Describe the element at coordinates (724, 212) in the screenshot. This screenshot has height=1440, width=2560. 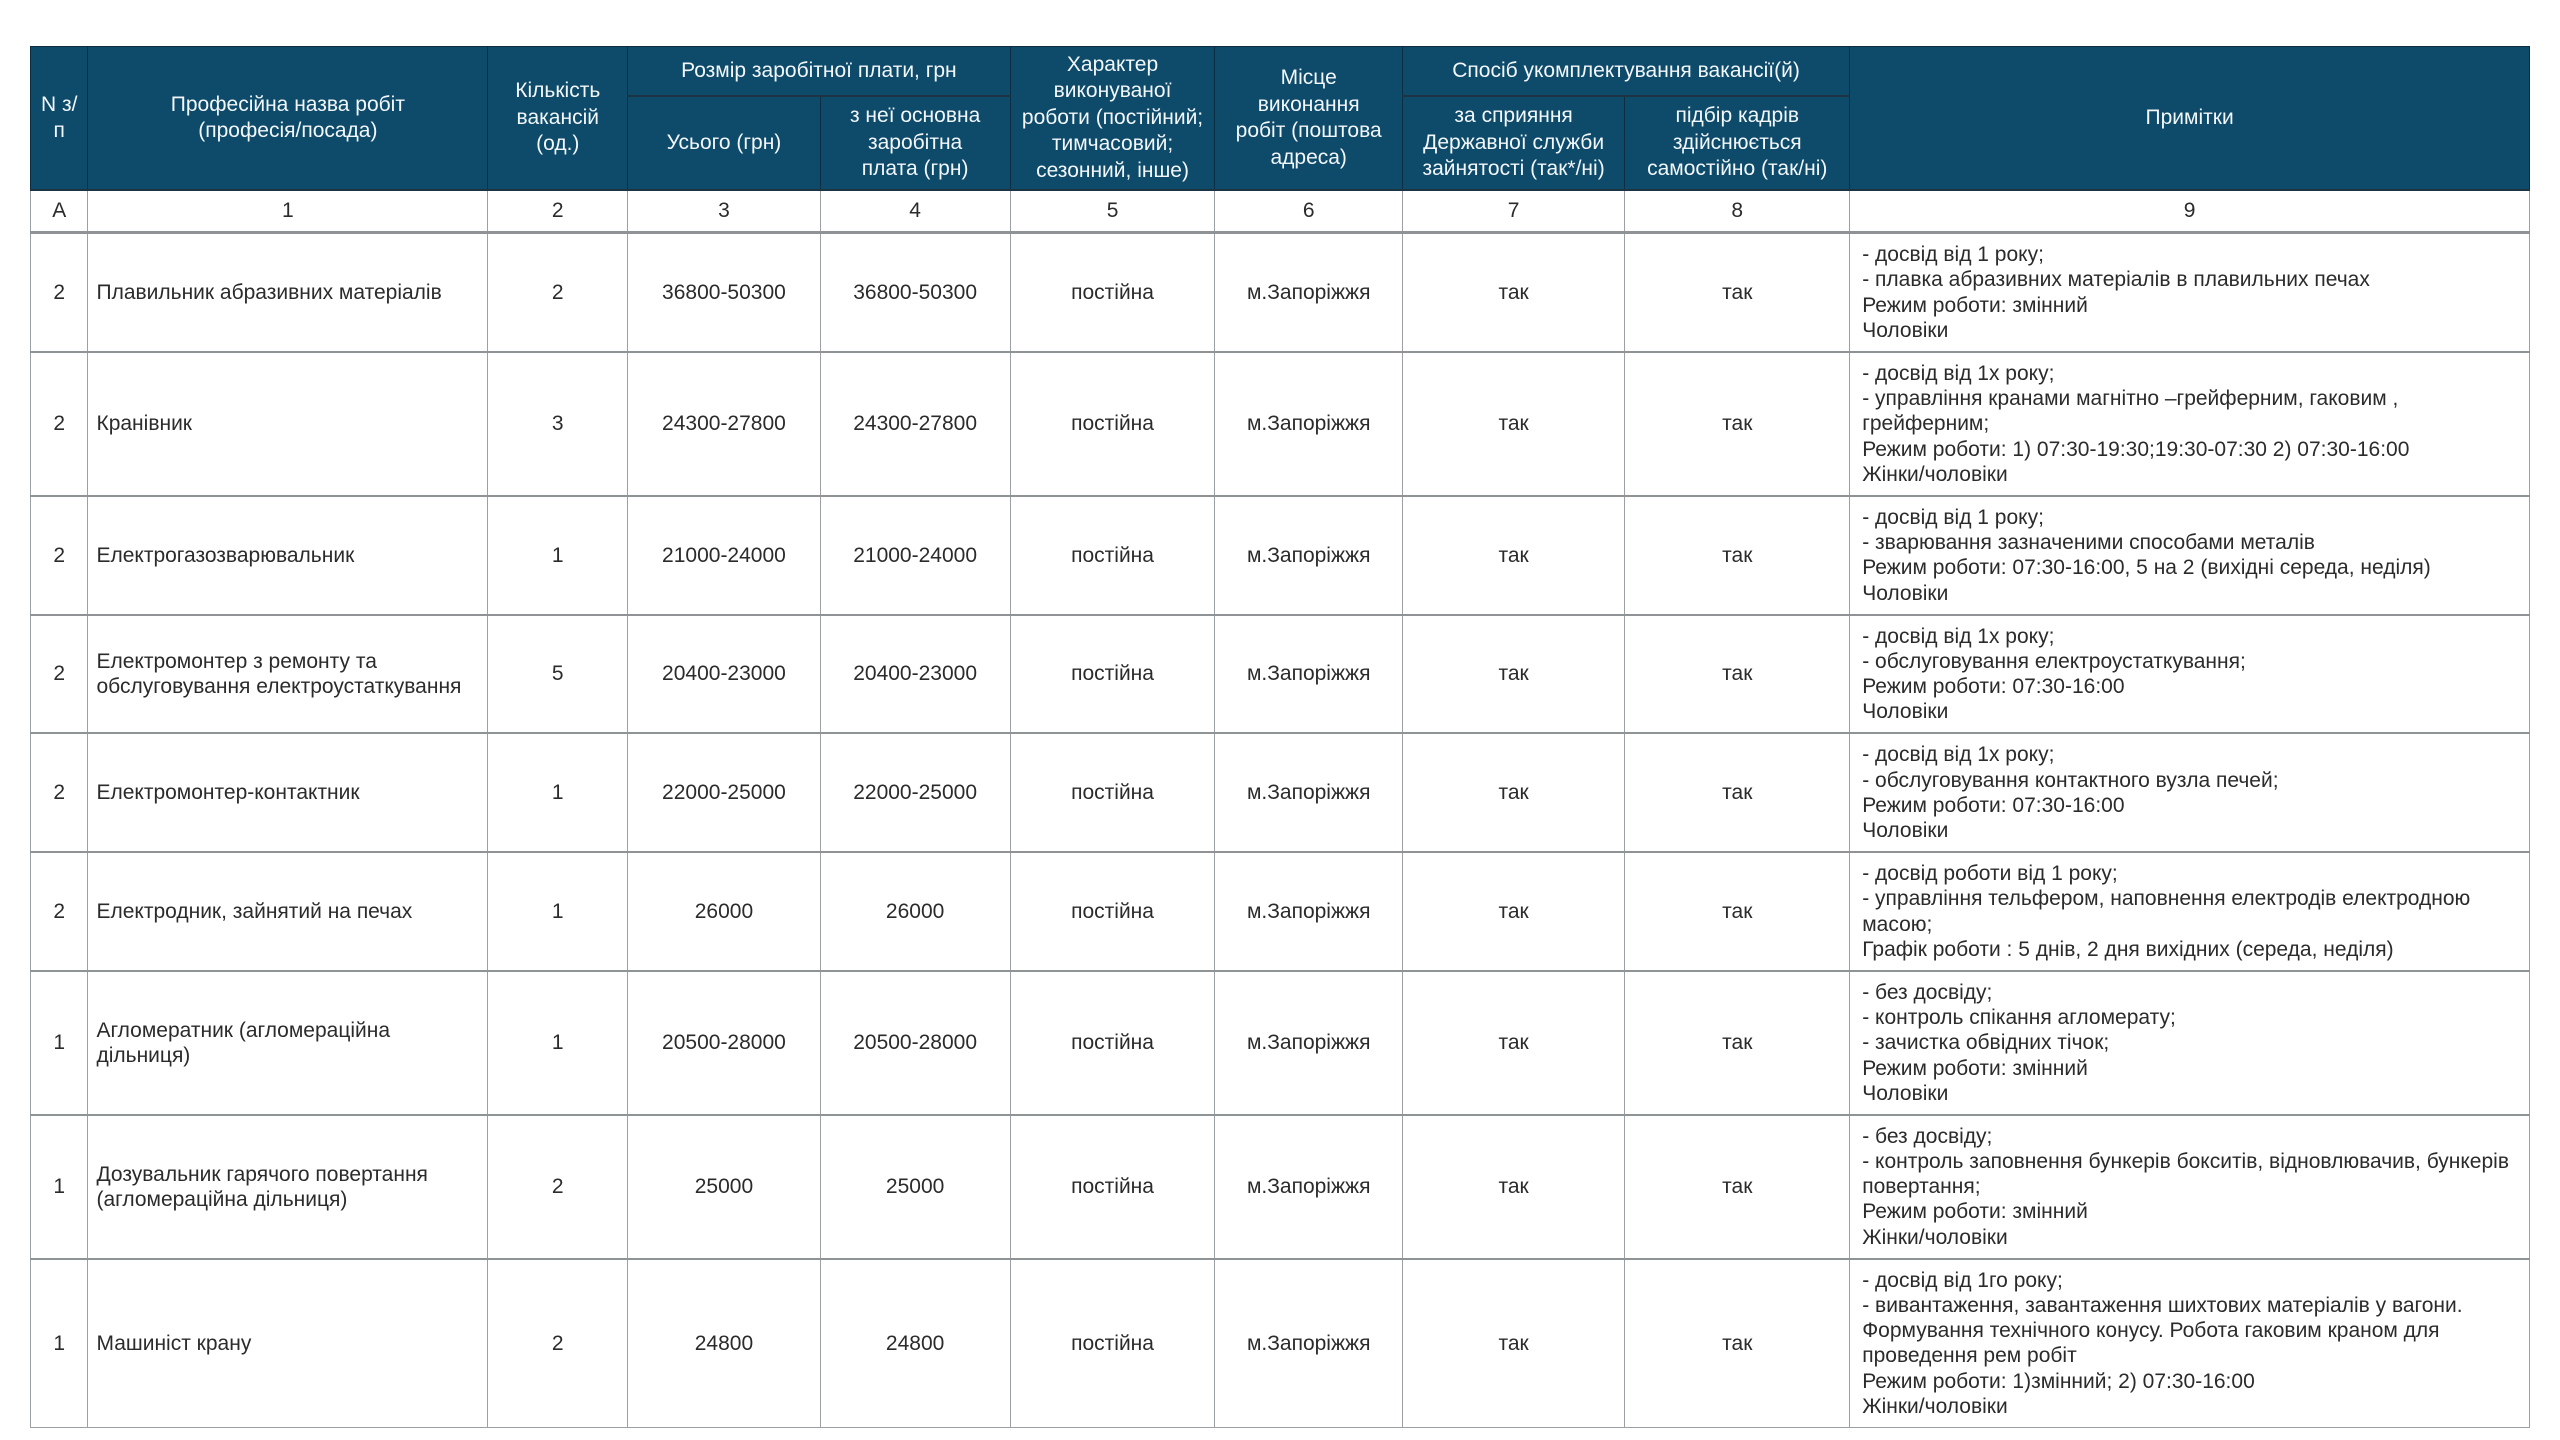
I see `index-cell: 3` at that location.